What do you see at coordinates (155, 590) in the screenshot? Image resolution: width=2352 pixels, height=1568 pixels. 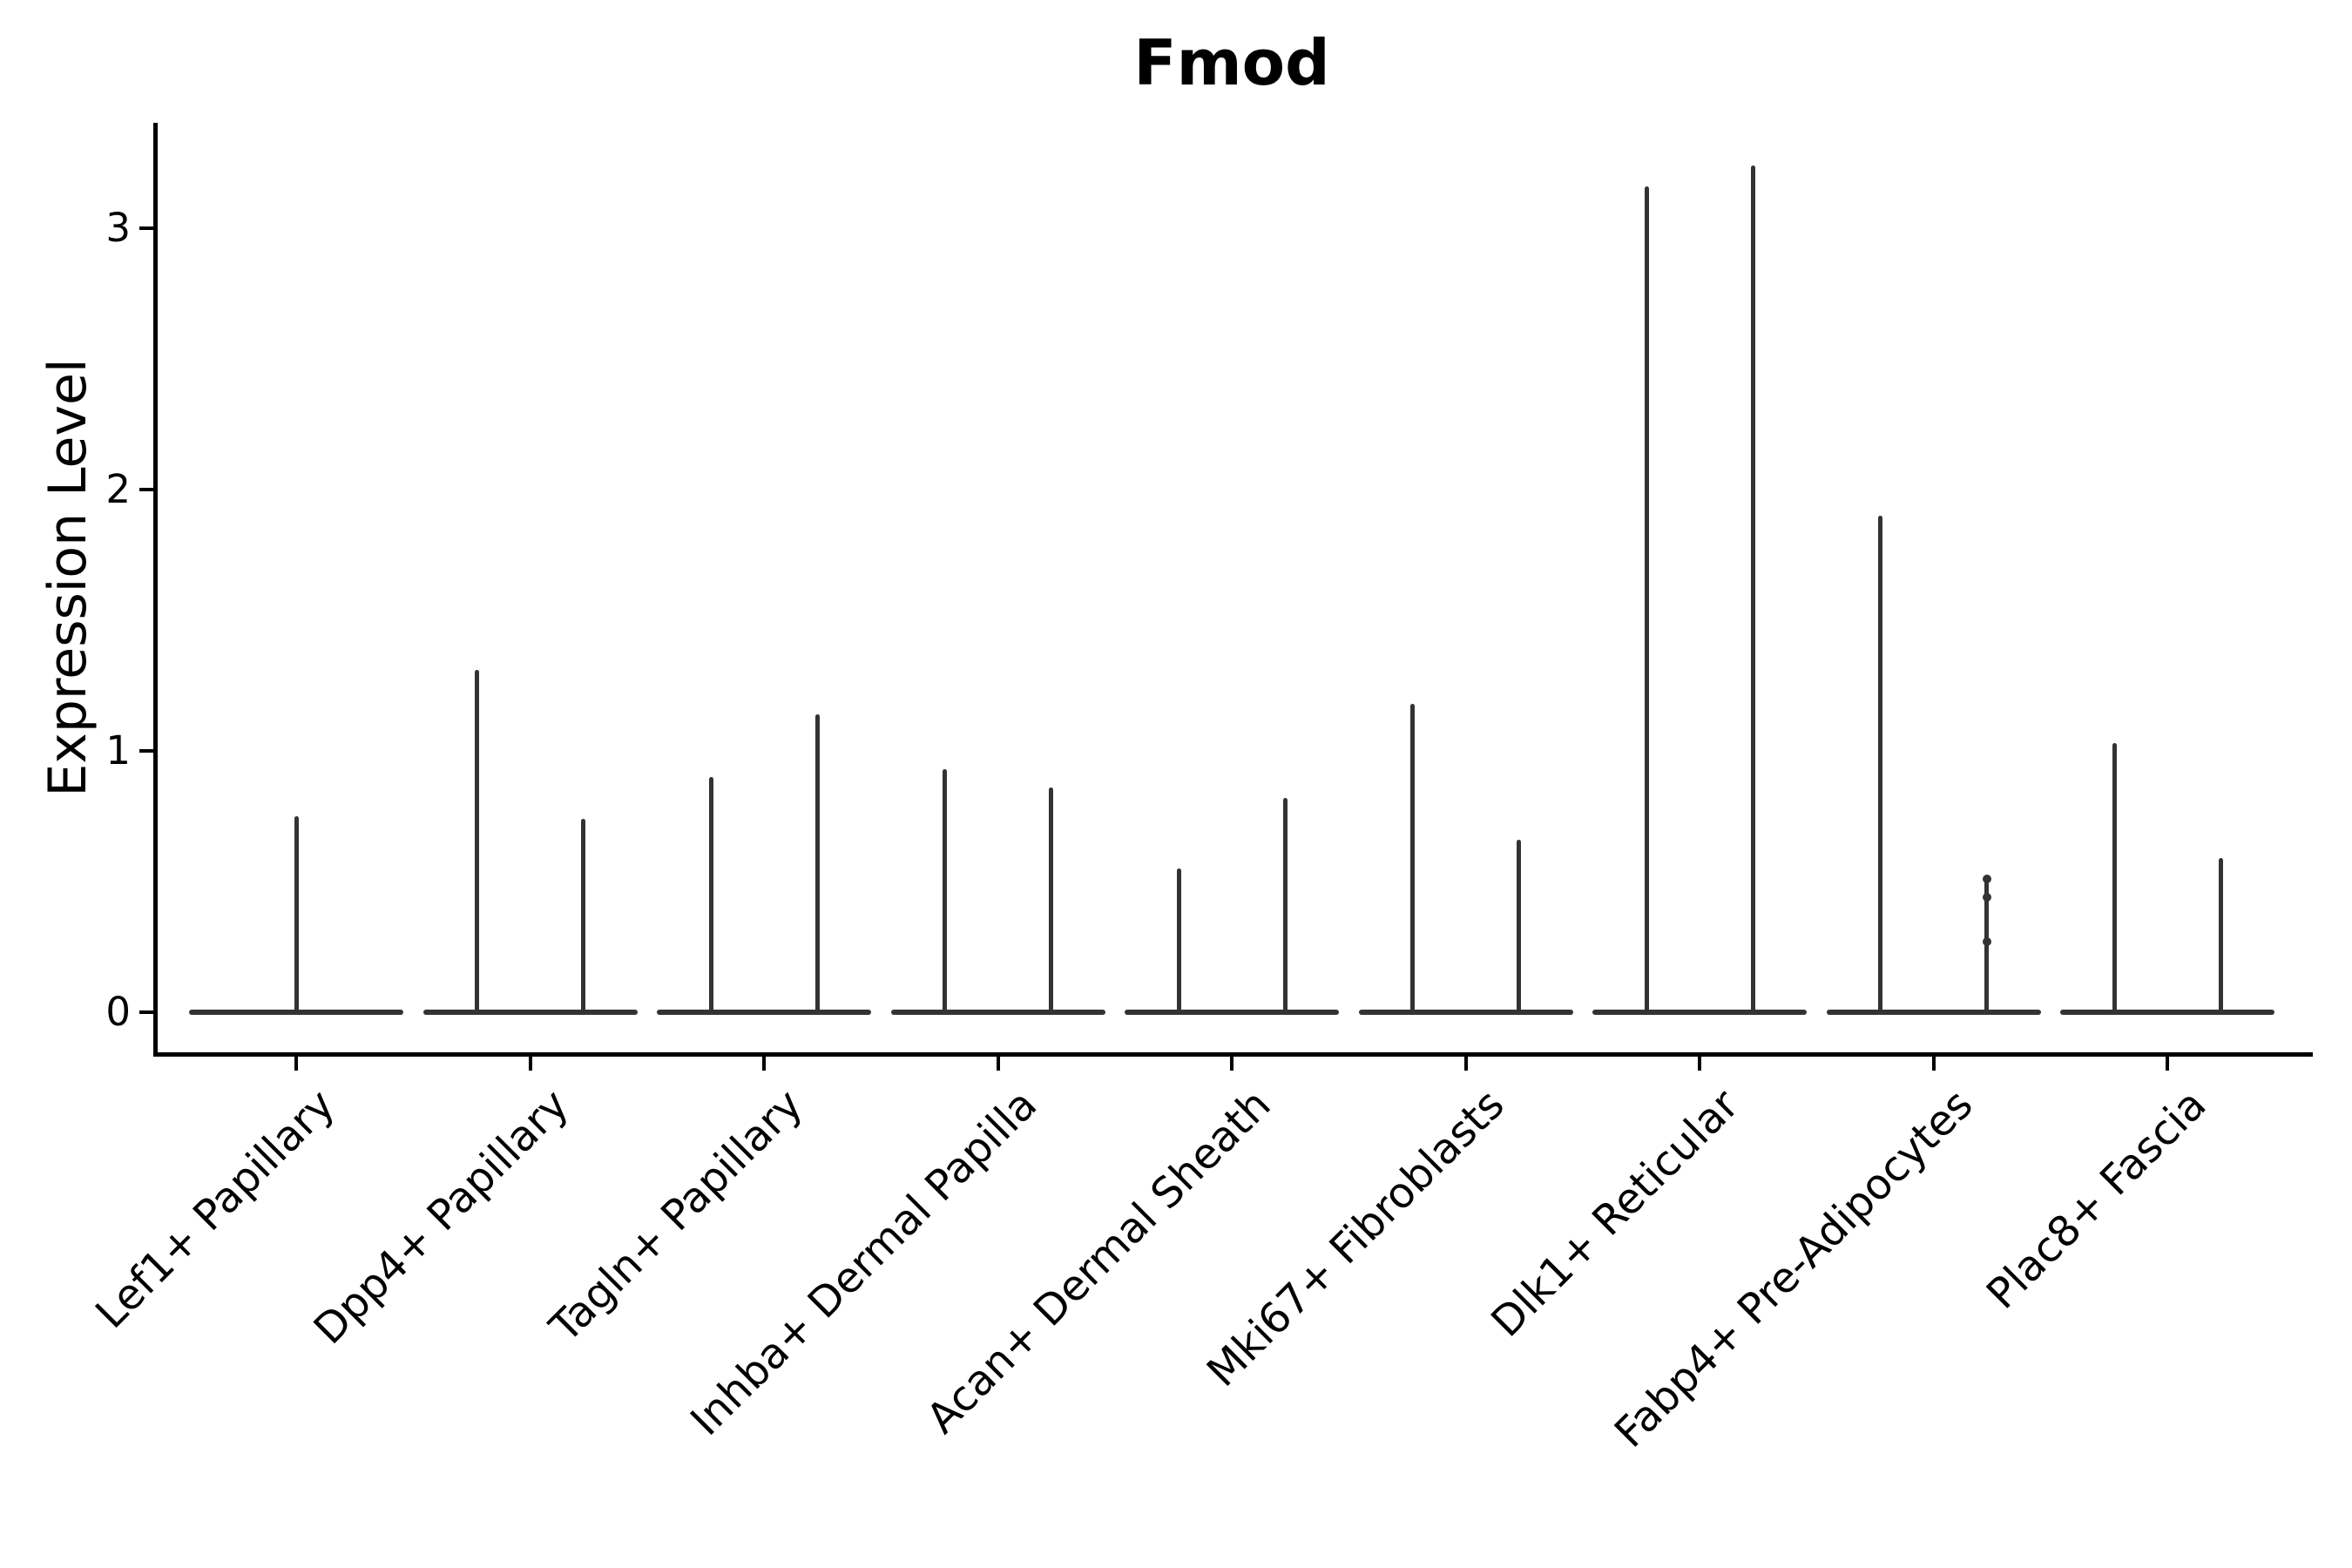 I see `y-axis-spine` at bounding box center [155, 590].